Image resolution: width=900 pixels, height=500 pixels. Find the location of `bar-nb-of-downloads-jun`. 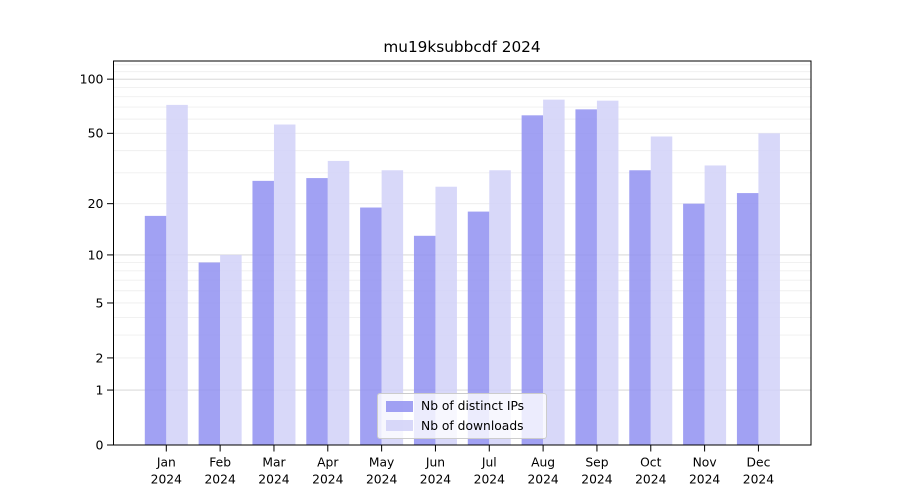

bar-nb-of-downloads-jun is located at coordinates (446, 316).